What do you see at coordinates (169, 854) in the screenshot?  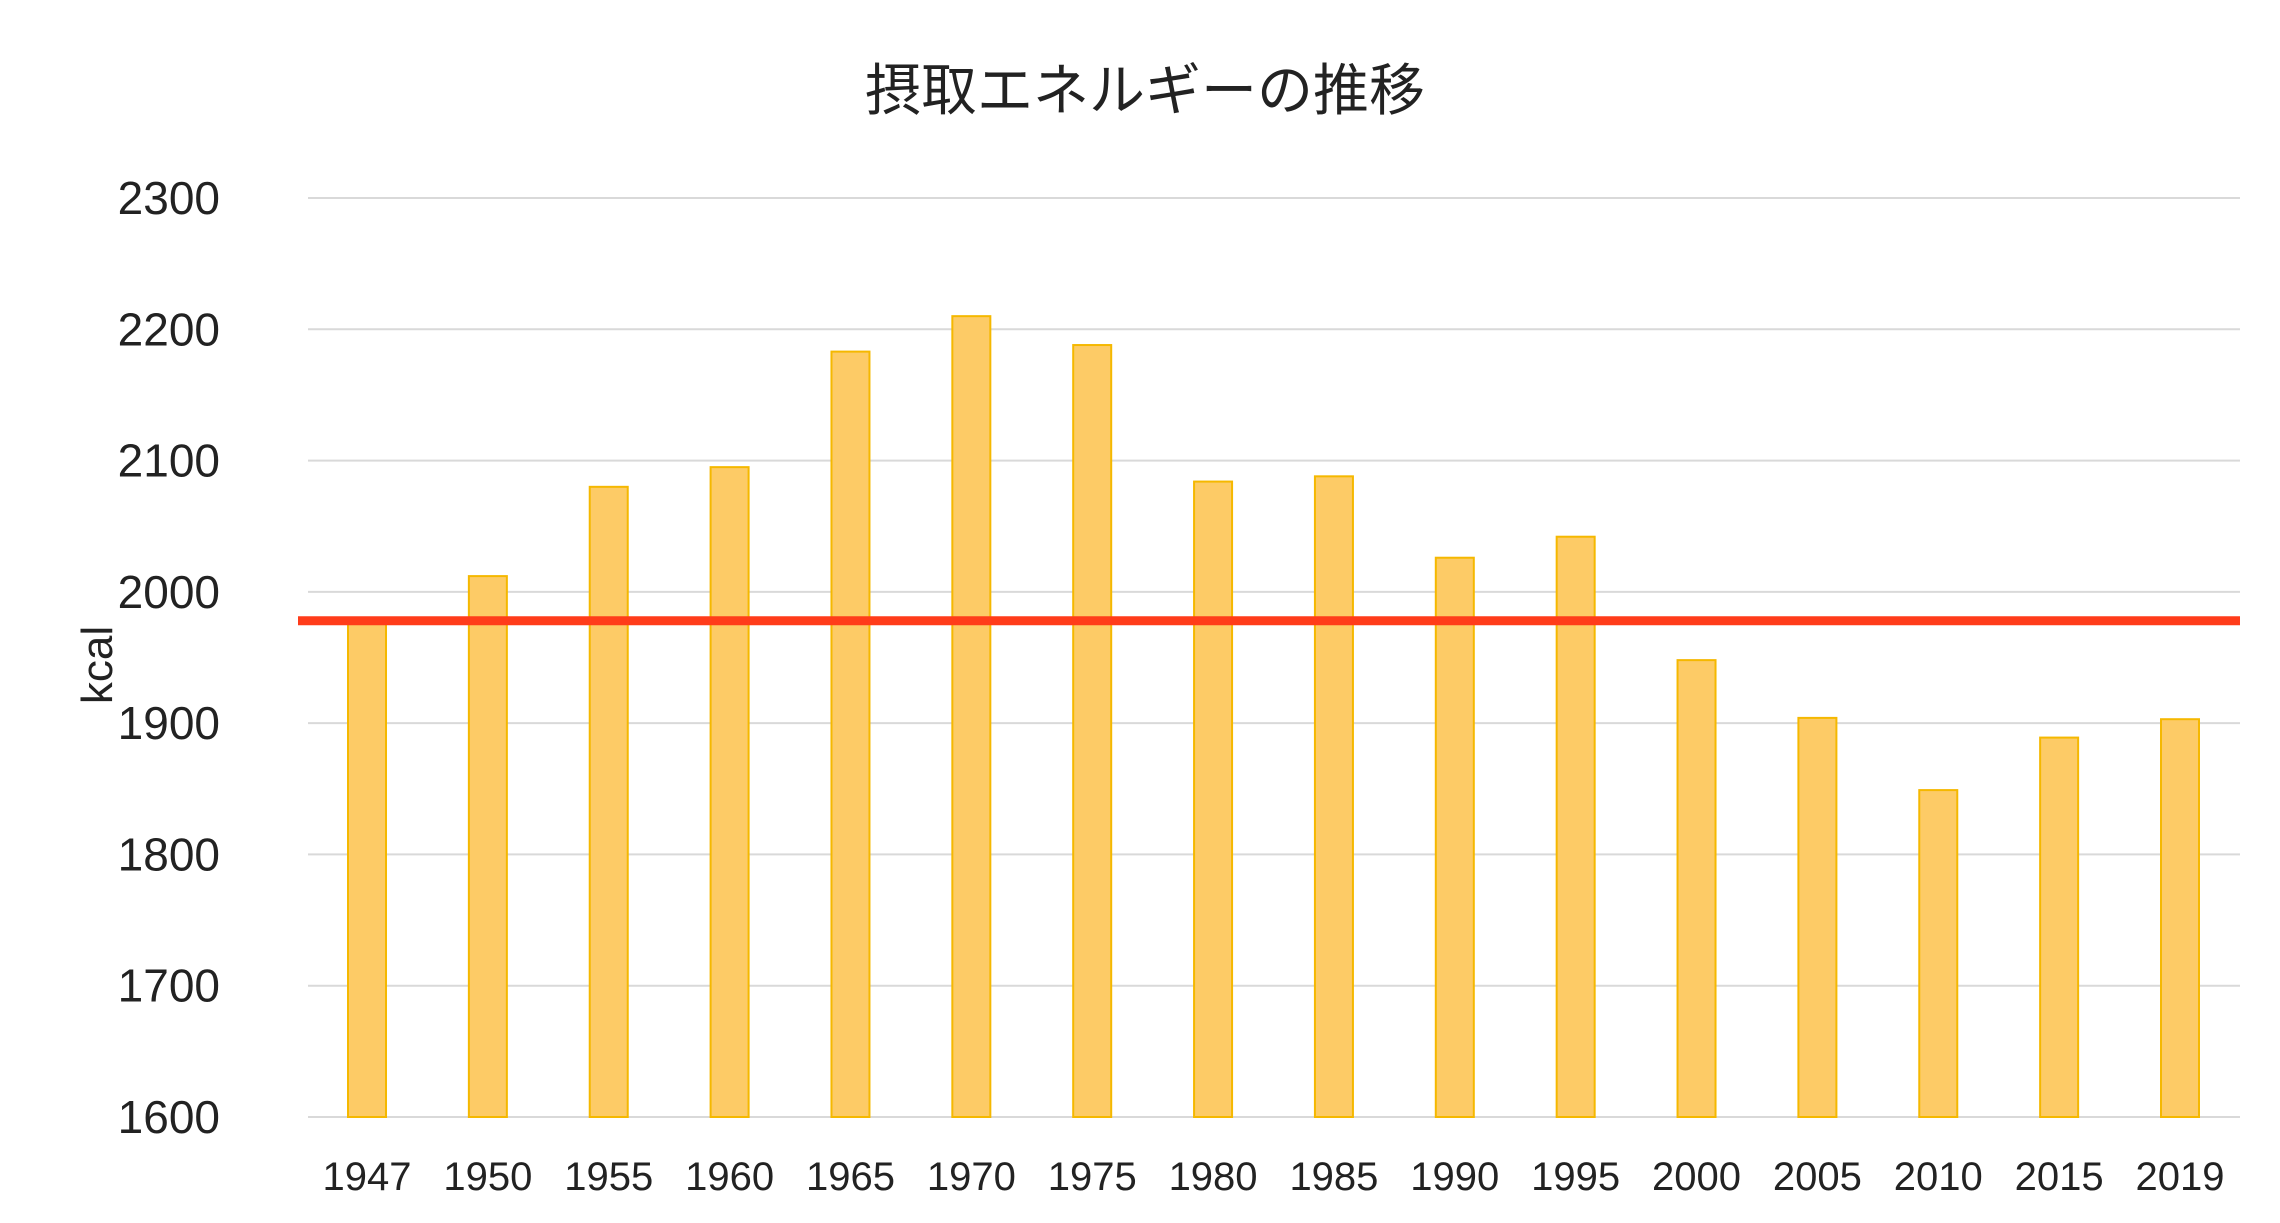 I see `y-tick-label: 1800` at bounding box center [169, 854].